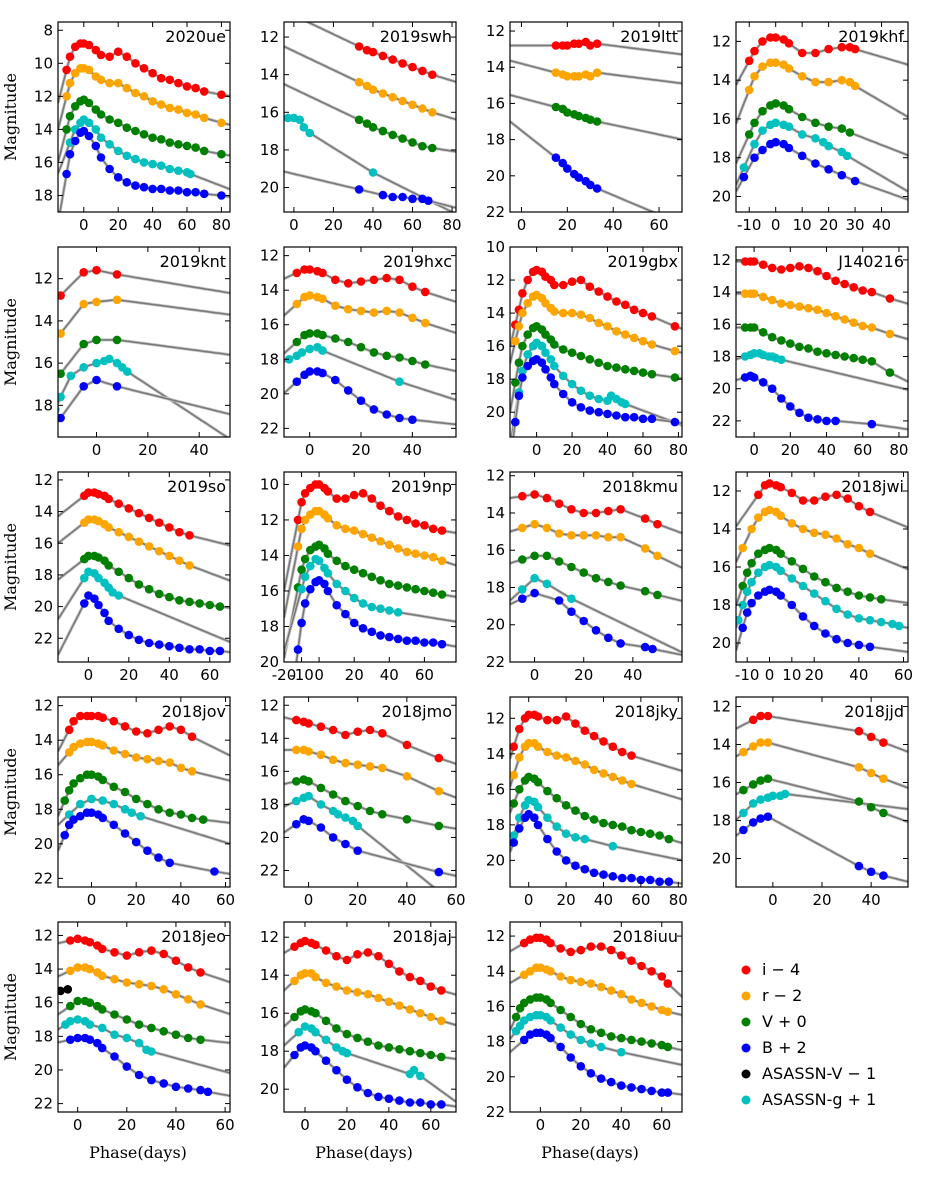 Image resolution: width=926 pixels, height=1191 pixels. I want to click on panel-title: 2018jwi, so click(872, 486).